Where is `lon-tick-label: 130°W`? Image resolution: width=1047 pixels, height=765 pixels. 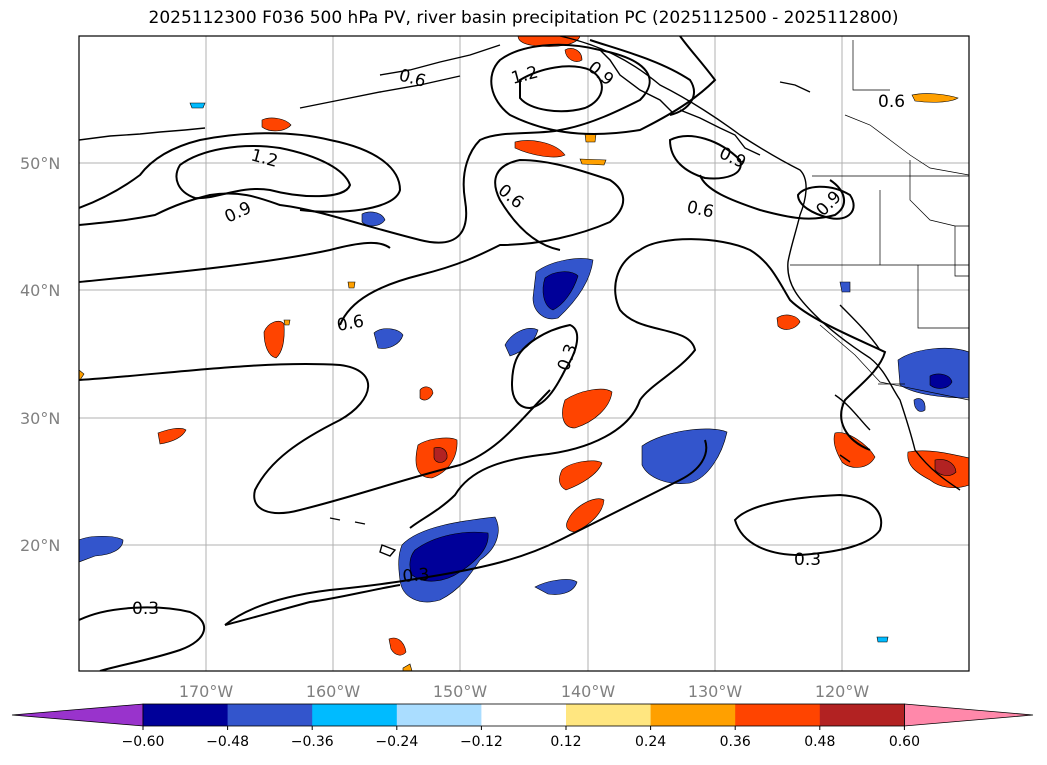
lon-tick-label: 130°W is located at coordinates (715, 691).